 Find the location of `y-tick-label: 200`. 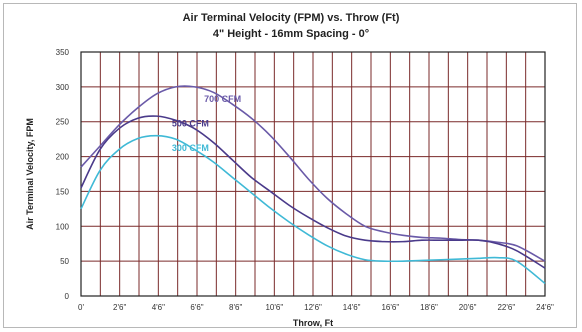

y-tick-label: 200 is located at coordinates (63, 157).